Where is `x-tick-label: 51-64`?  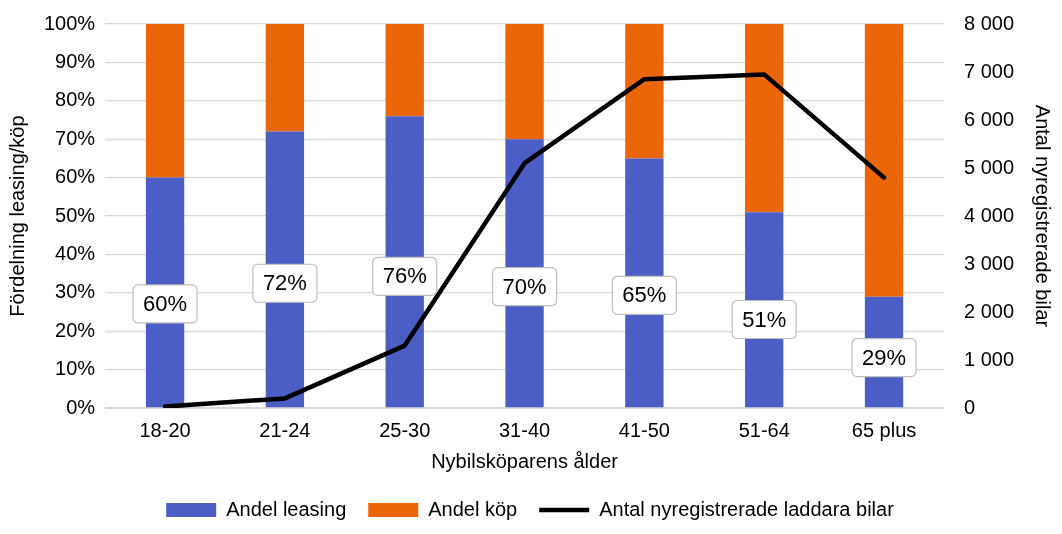
x-tick-label: 51-64 is located at coordinates (764, 429).